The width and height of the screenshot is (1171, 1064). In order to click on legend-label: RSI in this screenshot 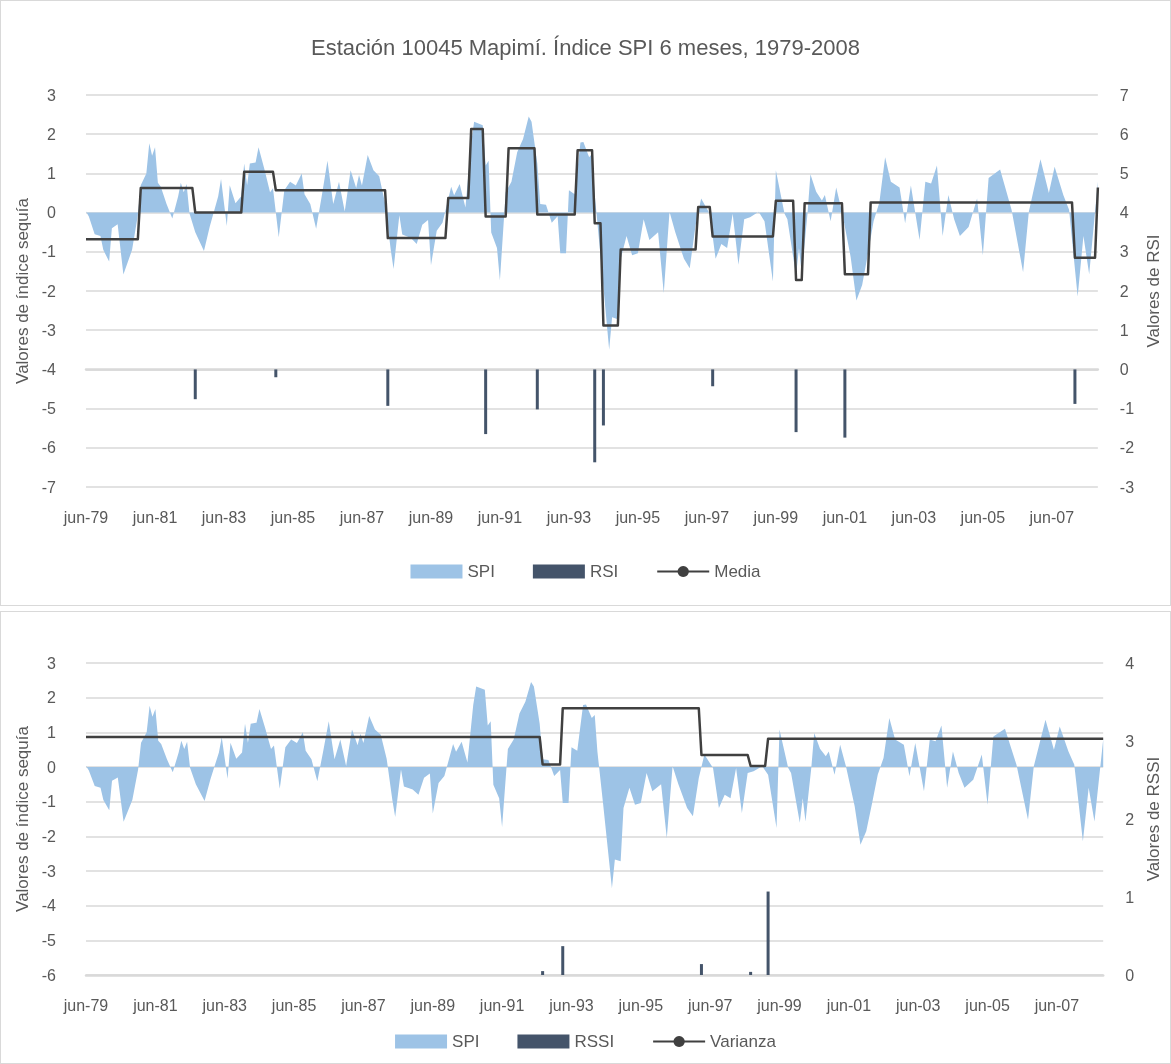, I will do `click(604, 571)`.